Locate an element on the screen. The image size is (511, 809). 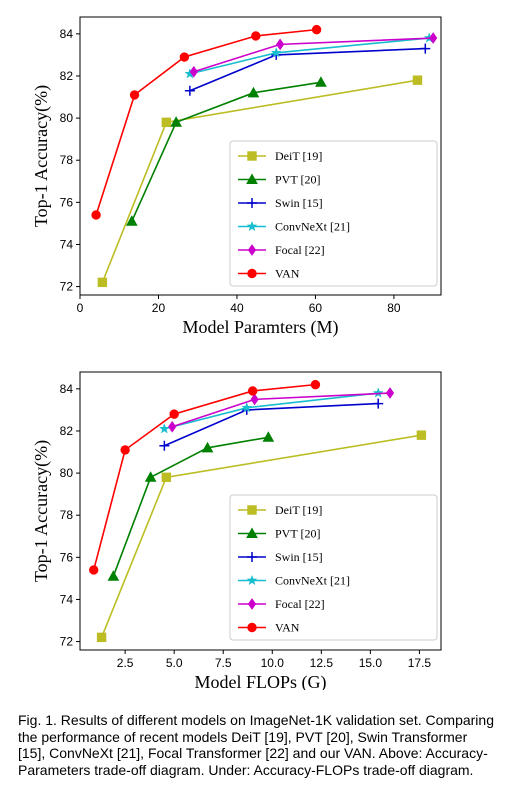
series-pvt is located at coordinates (226, 151).